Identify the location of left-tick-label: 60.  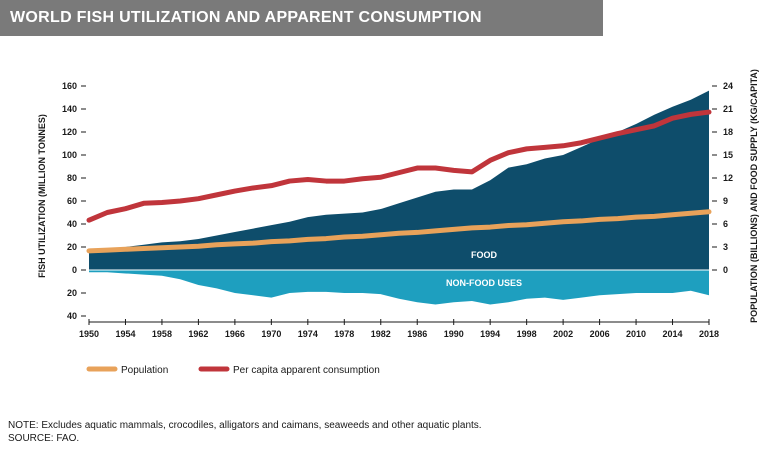
(72, 201).